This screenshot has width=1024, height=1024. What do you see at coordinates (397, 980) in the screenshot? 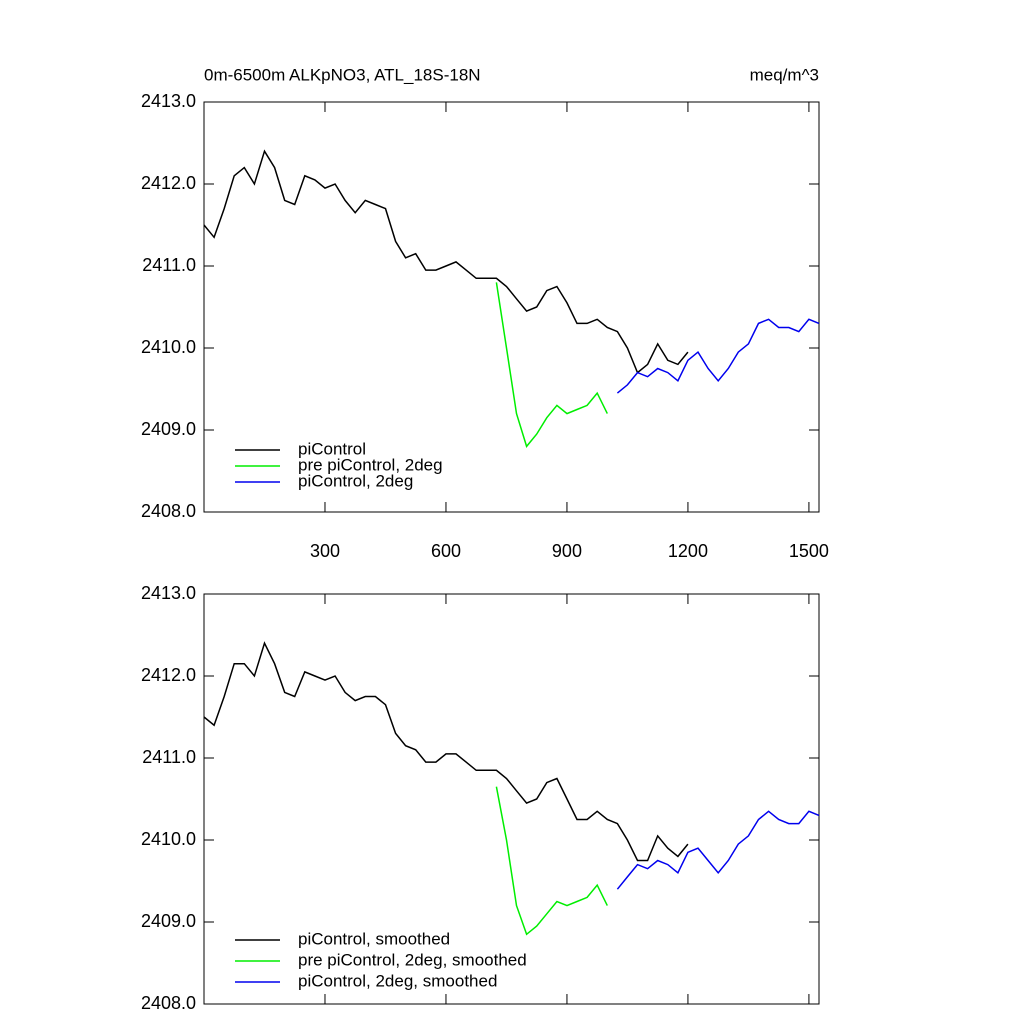
I see `legend-label: piControl, 2deg, smoothed` at bounding box center [397, 980].